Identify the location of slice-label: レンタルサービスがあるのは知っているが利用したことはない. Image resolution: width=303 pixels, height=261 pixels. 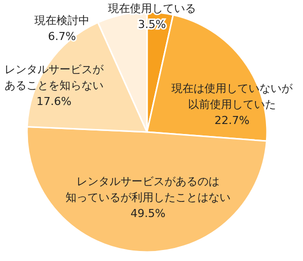
(148, 189).